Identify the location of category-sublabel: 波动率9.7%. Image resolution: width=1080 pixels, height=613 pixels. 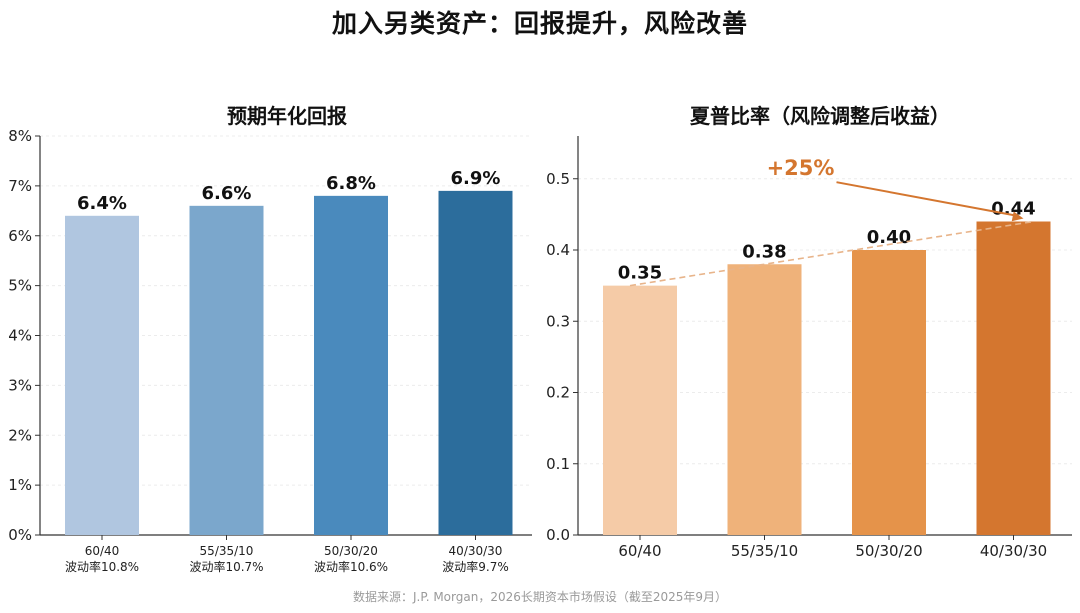
(475, 566).